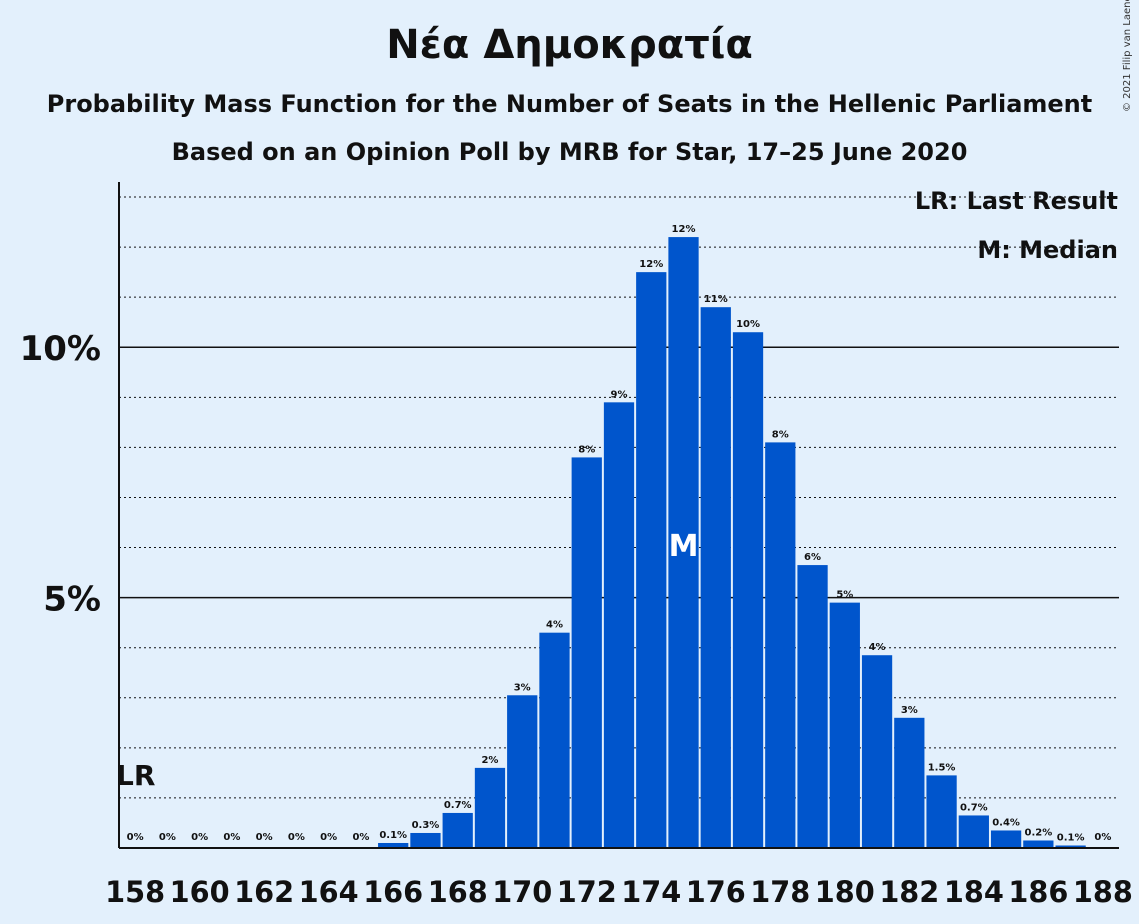 This screenshot has height=924, width=1139. Describe the element at coordinates (296, 837) in the screenshot. I see `data-label-163: 0%` at that location.